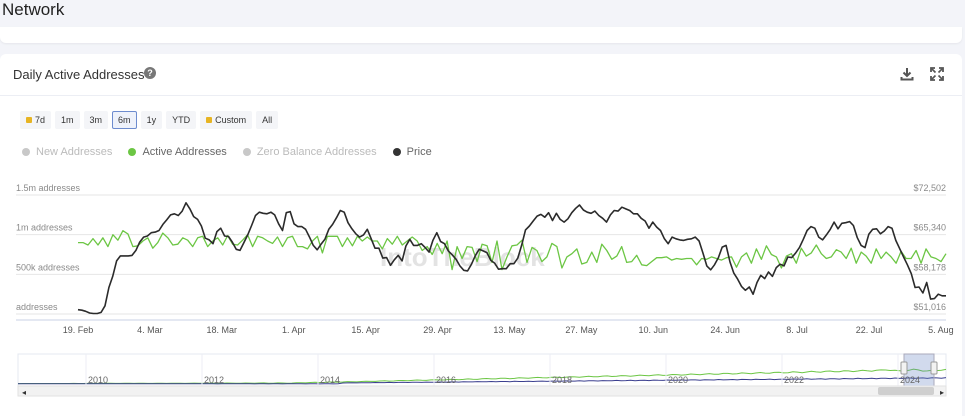 This screenshot has height=416, width=965. Describe the element at coordinates (74, 152) in the screenshot. I see `legend-label: New Addresses` at that location.